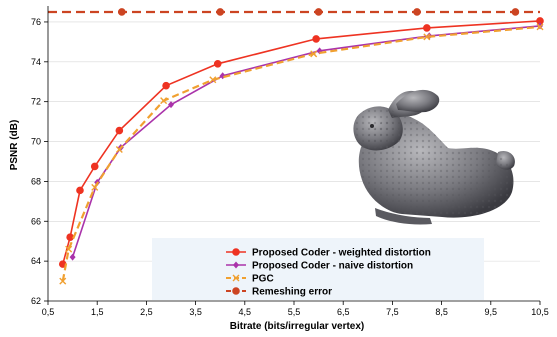 This screenshot has height=337, width=557. I want to click on legend-label: Proposed Coder - weighted distortion, so click(341, 253).